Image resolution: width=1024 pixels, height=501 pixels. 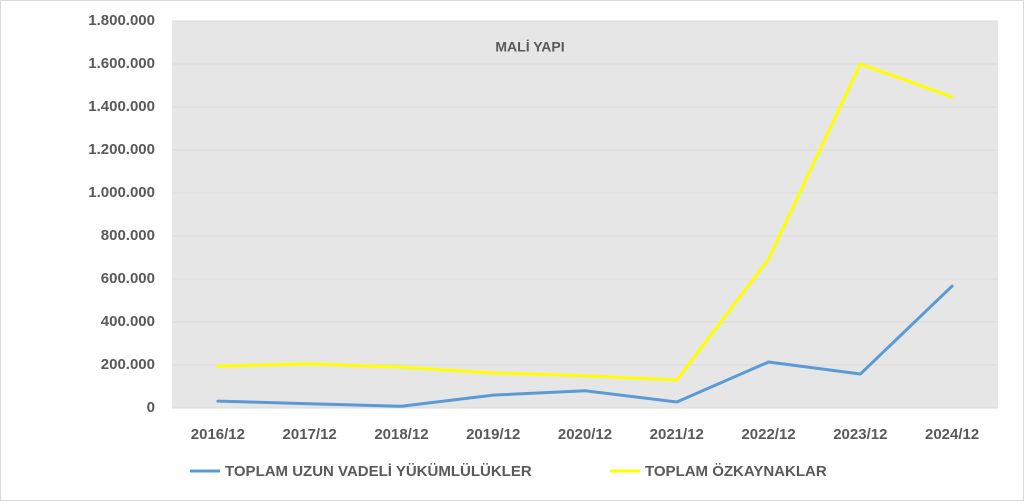 I want to click on x-tick-label: 2020/12, so click(x=585, y=434).